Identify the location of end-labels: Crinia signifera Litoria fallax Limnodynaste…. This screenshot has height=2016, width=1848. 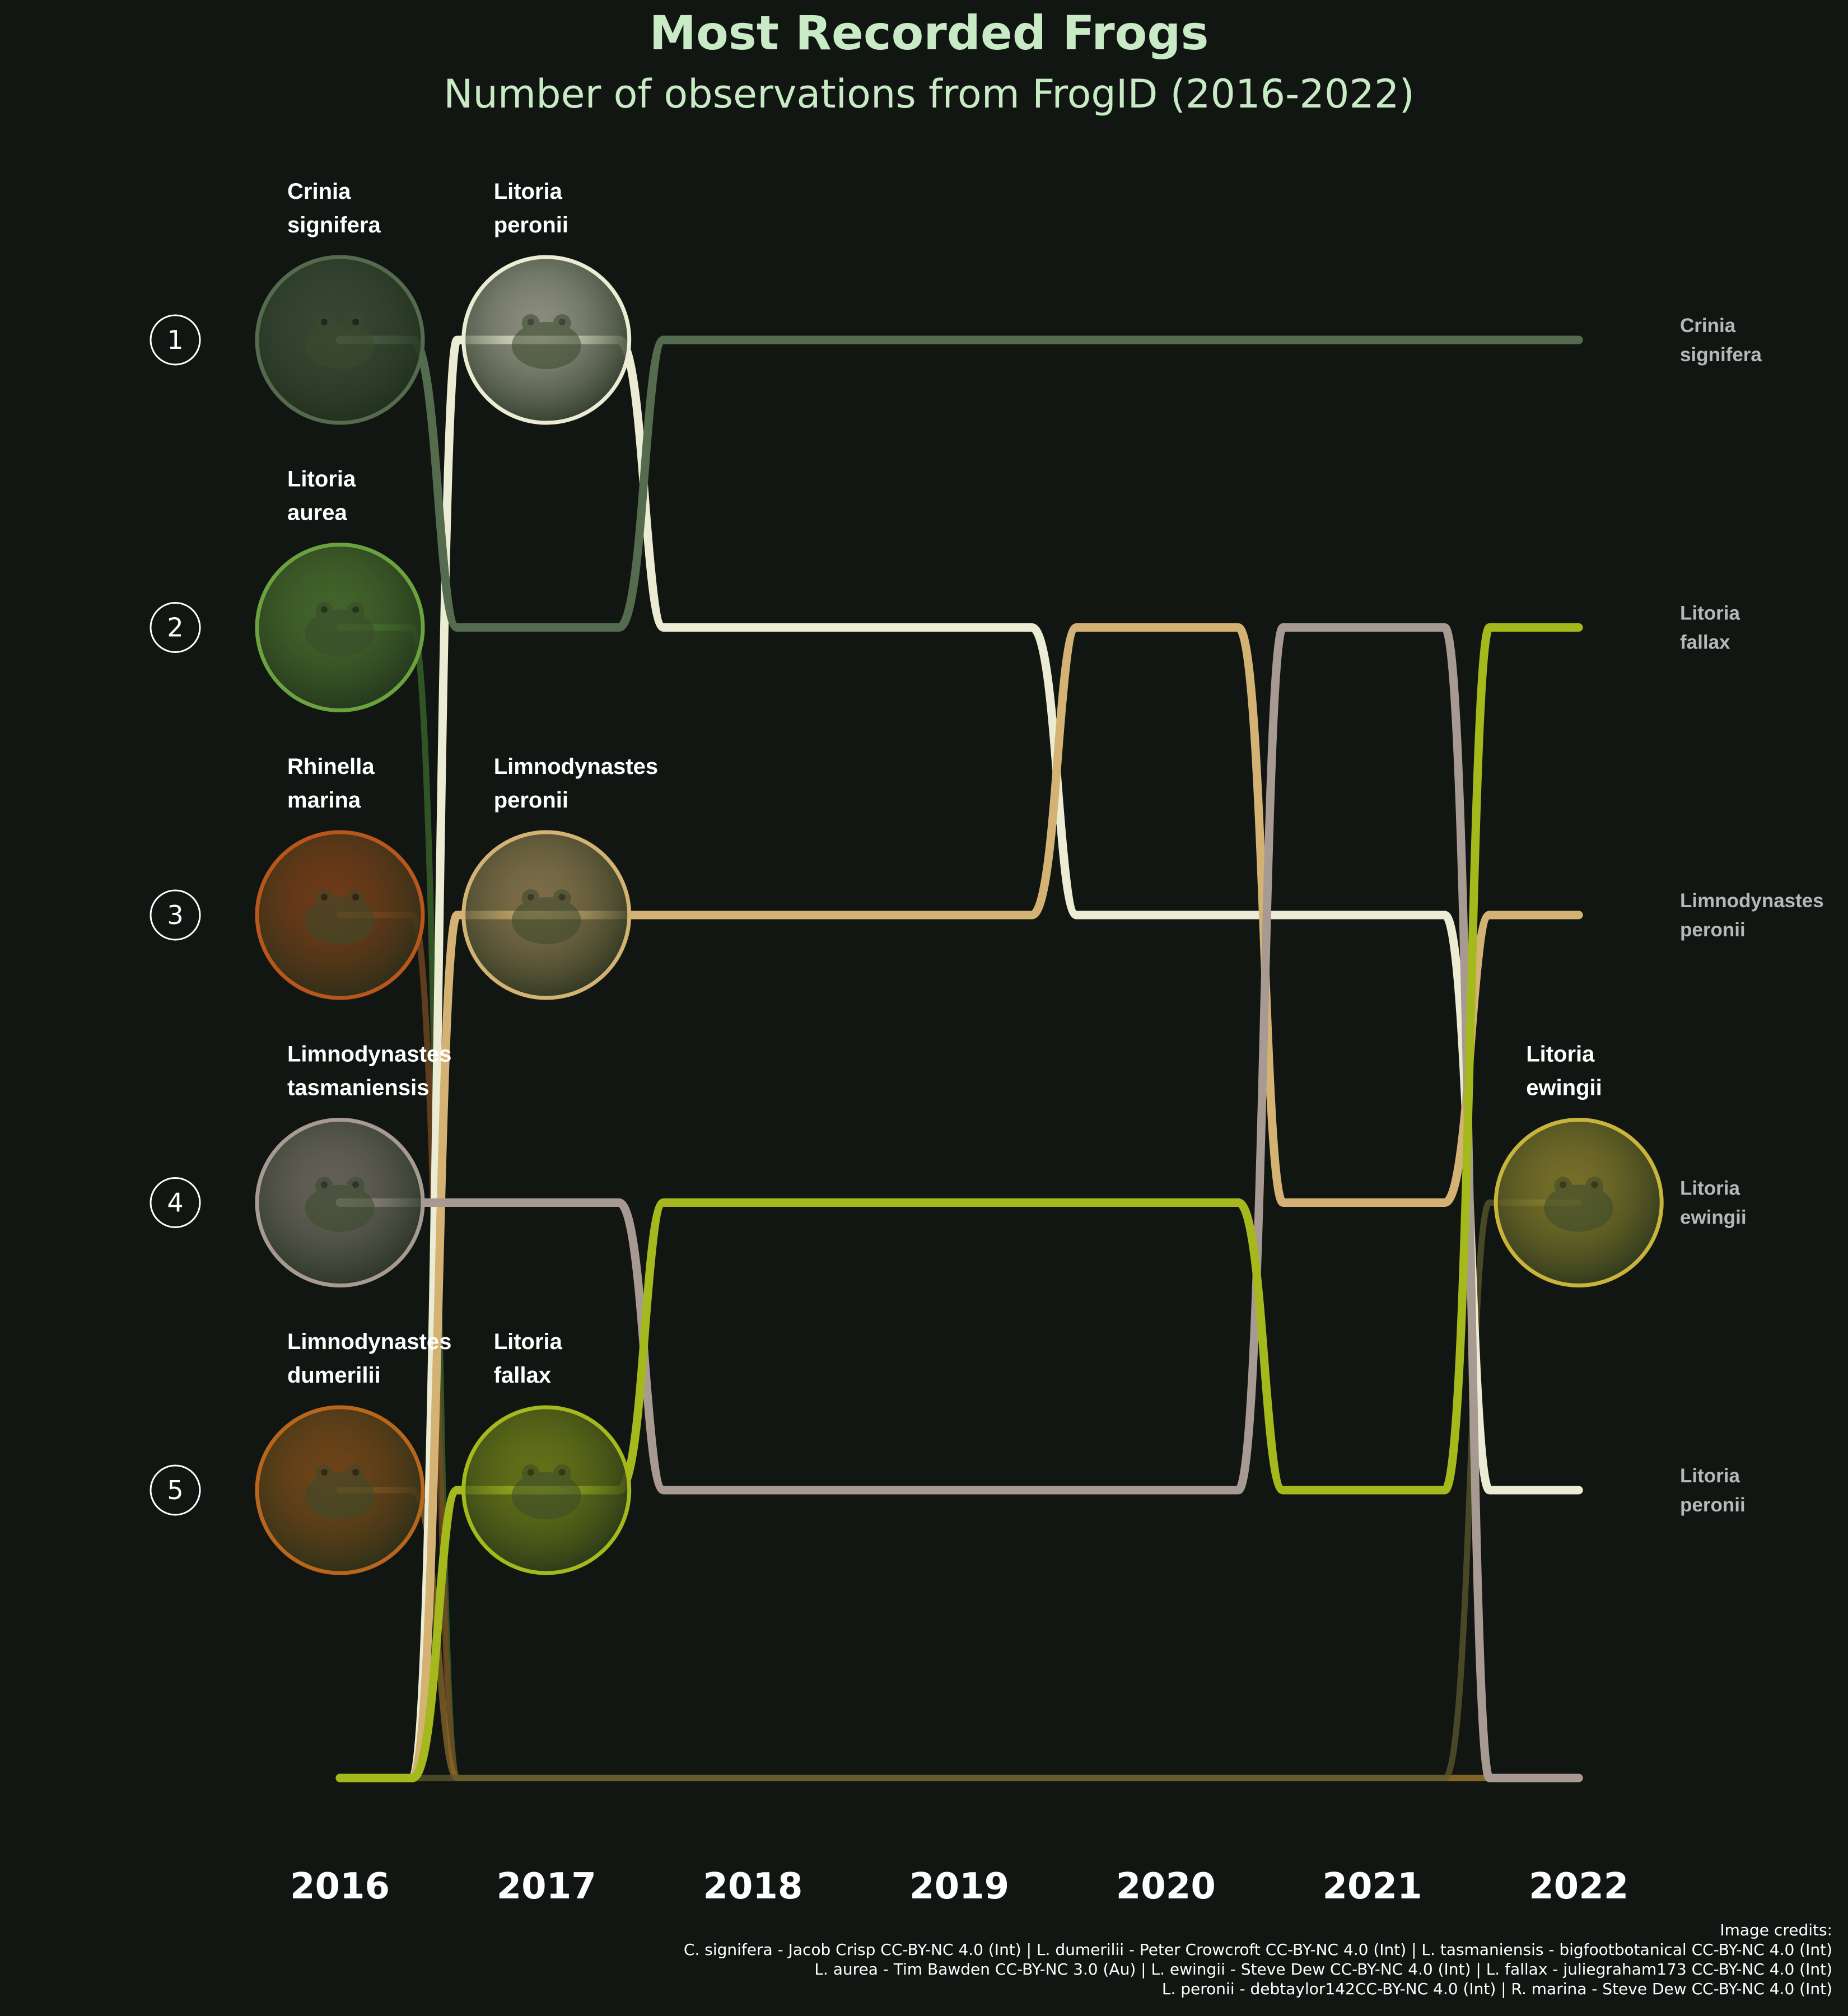
(1752, 916).